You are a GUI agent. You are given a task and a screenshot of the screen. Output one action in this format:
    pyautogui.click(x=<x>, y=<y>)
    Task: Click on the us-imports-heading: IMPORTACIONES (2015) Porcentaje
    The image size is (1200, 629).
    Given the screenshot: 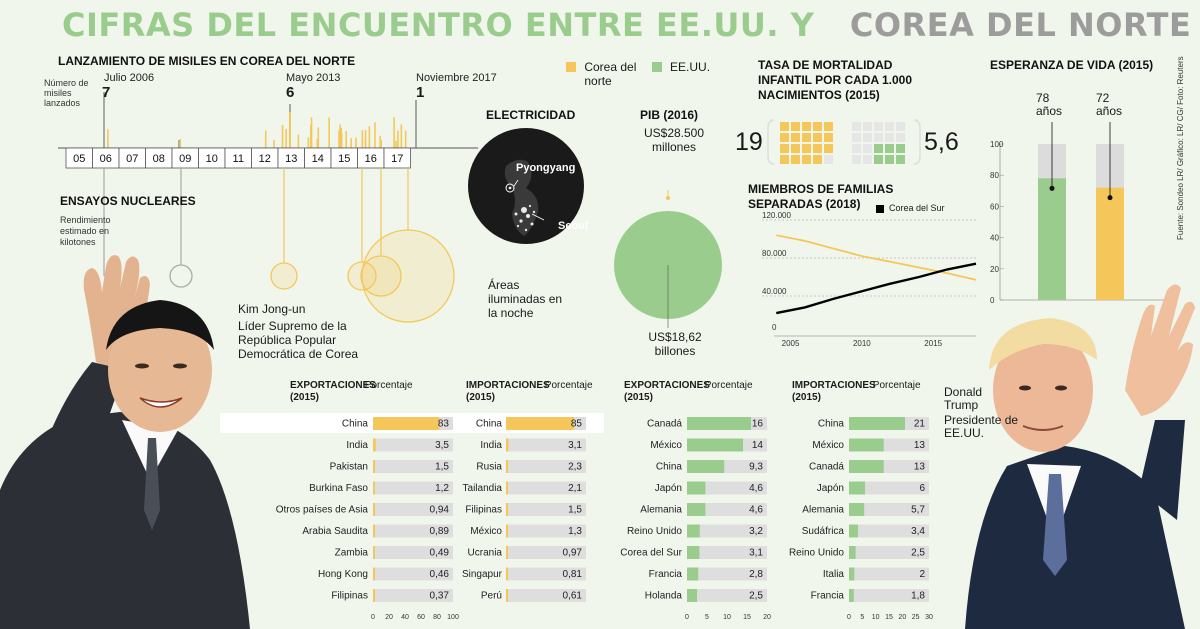 What is the action you would take?
    pyautogui.click(x=856, y=391)
    